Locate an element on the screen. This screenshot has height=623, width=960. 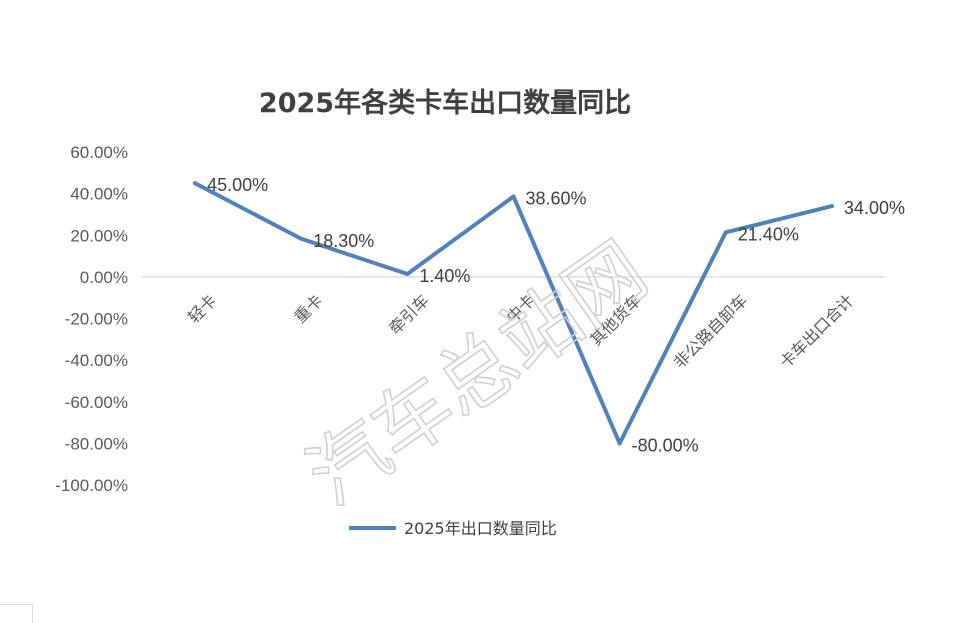
y-tick-label: -80.00% is located at coordinates (96, 443).